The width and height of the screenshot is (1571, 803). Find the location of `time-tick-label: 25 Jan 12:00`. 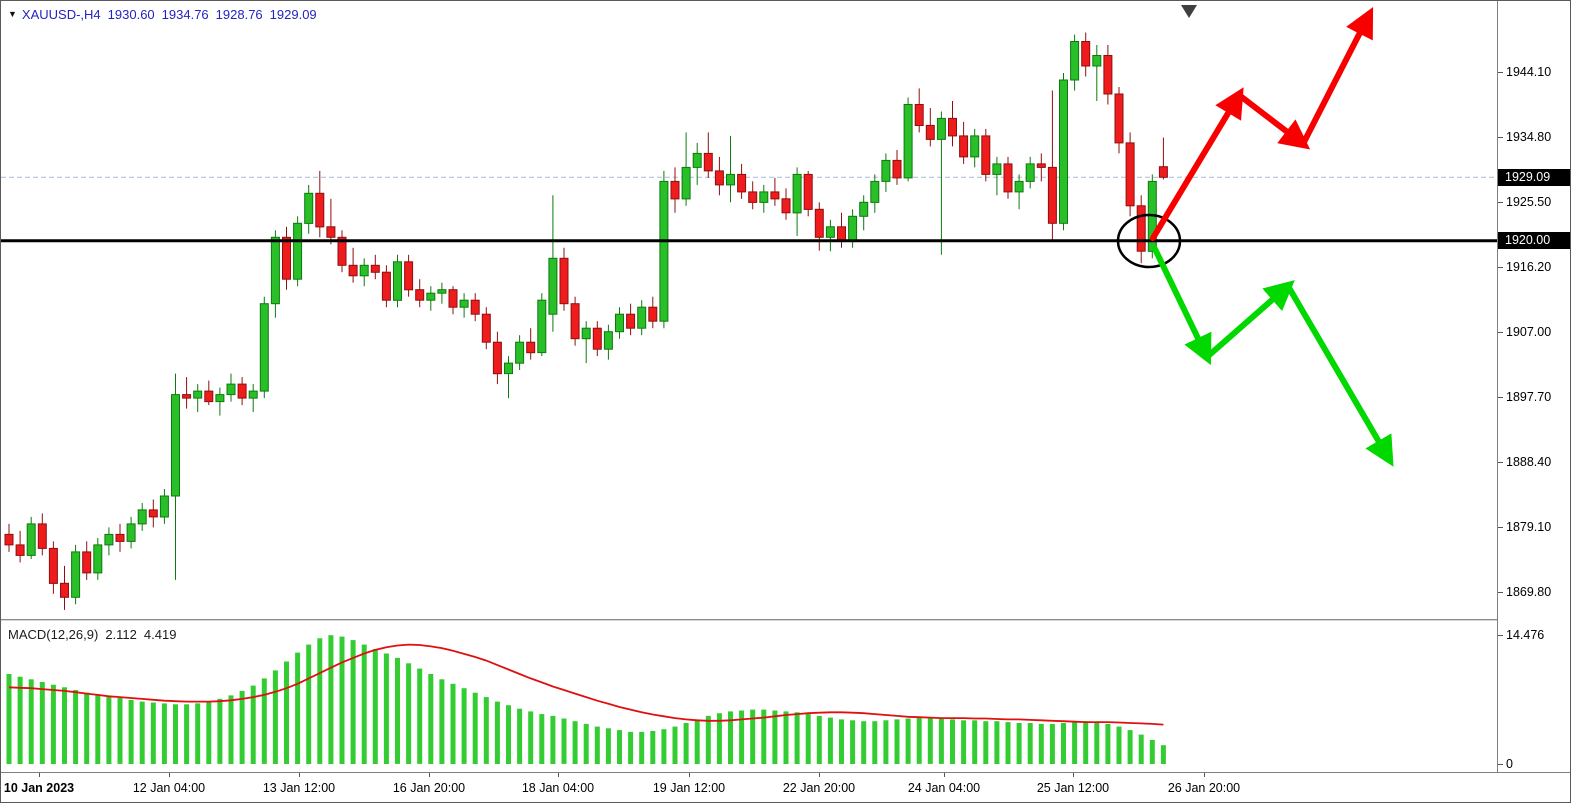

time-tick-label: 25 Jan 12:00 is located at coordinates (1073, 788).